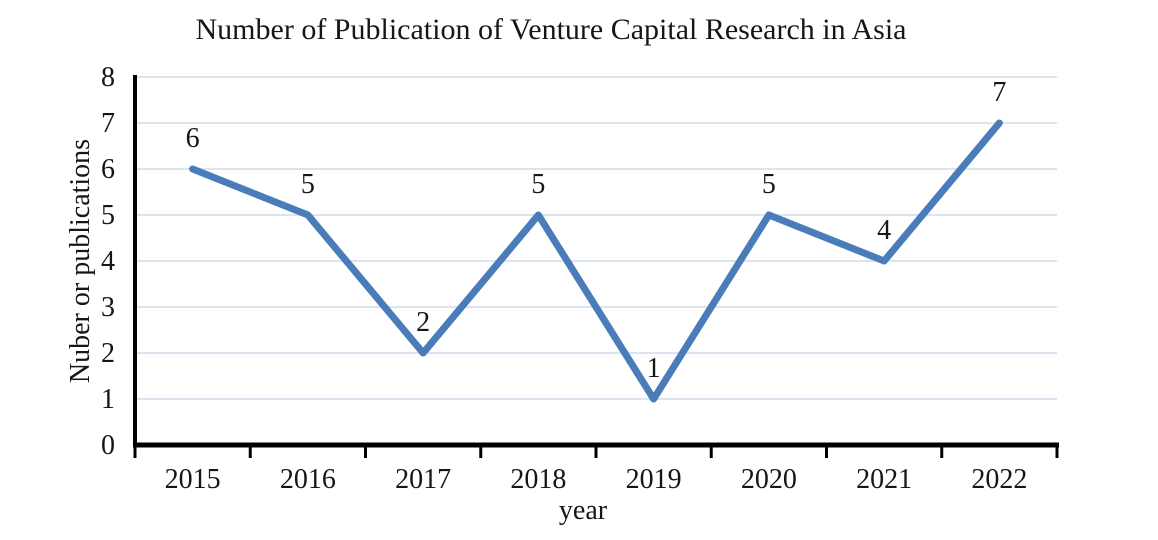  Describe the element at coordinates (108, 123) in the screenshot. I see `y-tick-label: 7` at that location.